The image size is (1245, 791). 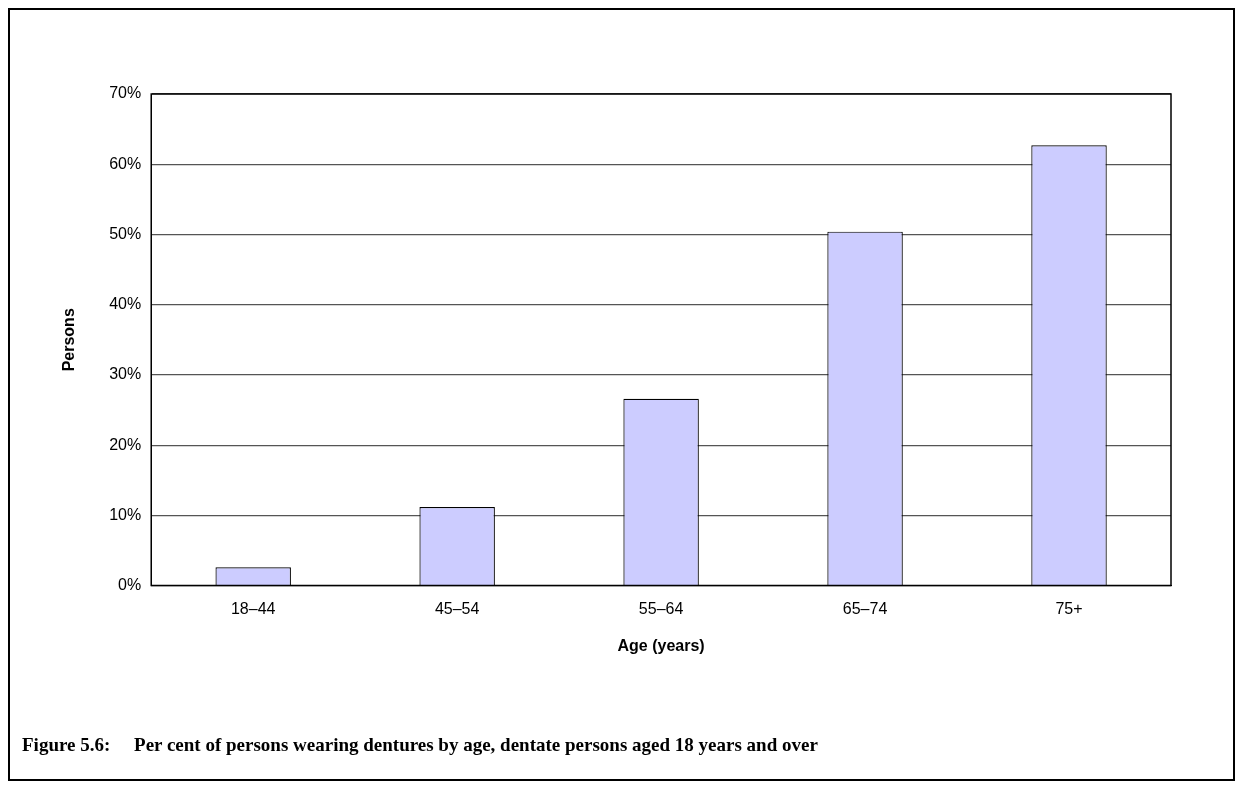 I want to click on y-axis-title: Persons, so click(x=69, y=340).